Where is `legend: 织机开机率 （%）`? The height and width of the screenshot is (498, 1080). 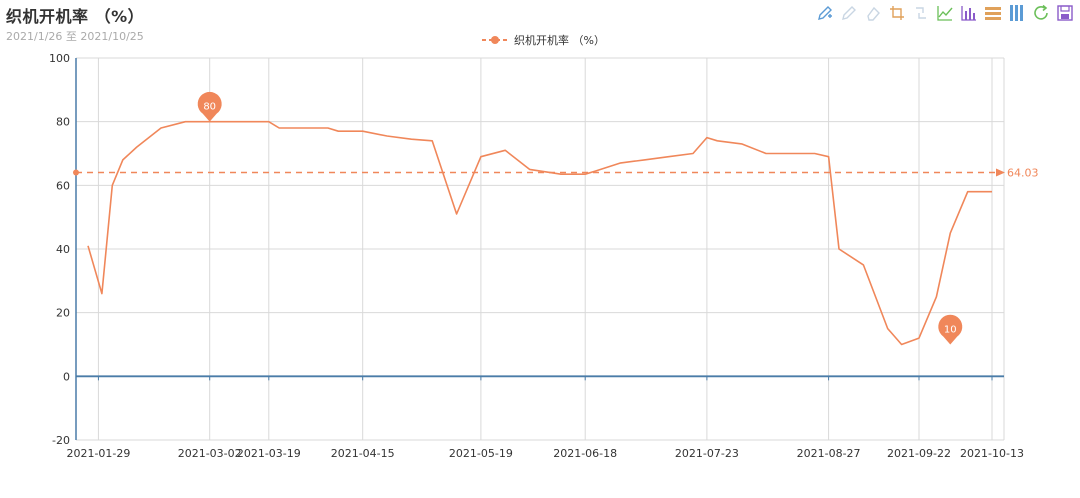
legend: 织机开机率 （%） is located at coordinates (542, 40).